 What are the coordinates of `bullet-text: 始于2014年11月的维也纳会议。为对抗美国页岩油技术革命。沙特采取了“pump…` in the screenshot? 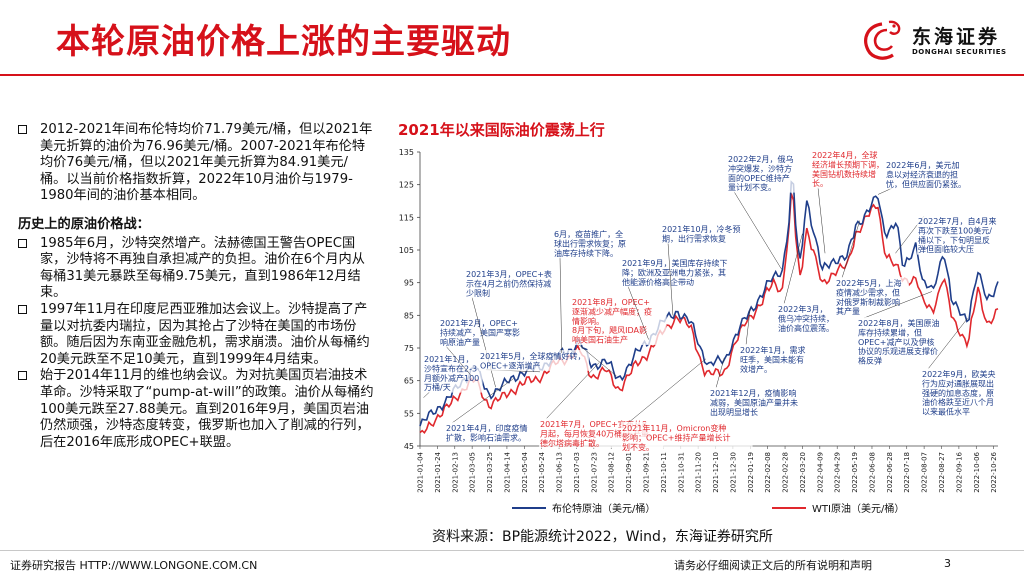 It's located at (207, 409).